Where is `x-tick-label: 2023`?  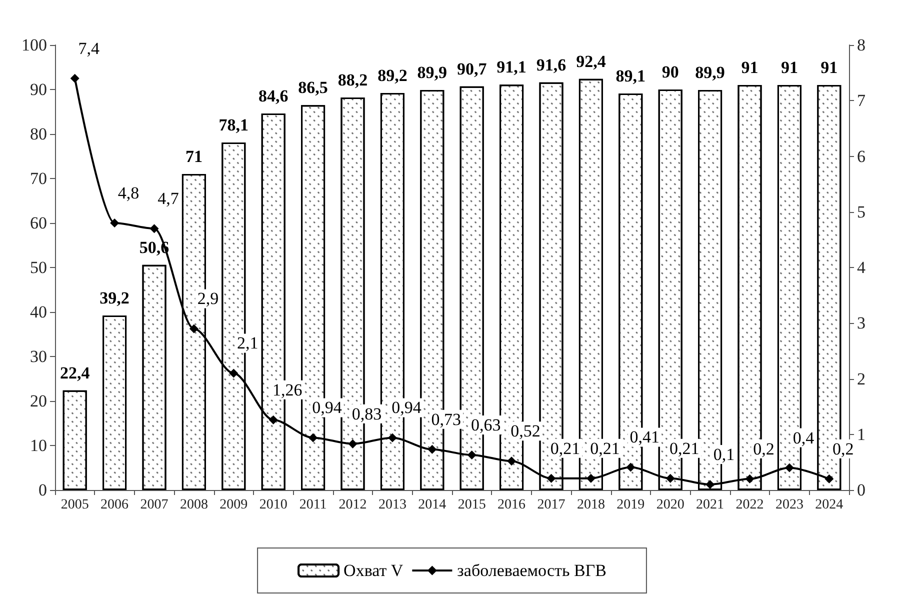 x-tick-label: 2023 is located at coordinates (789, 505).